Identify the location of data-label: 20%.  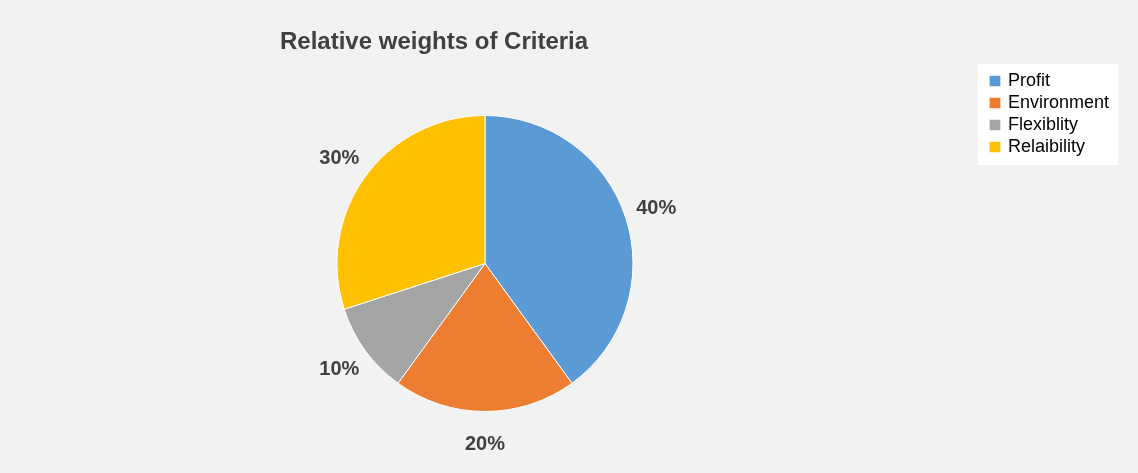
(485, 442).